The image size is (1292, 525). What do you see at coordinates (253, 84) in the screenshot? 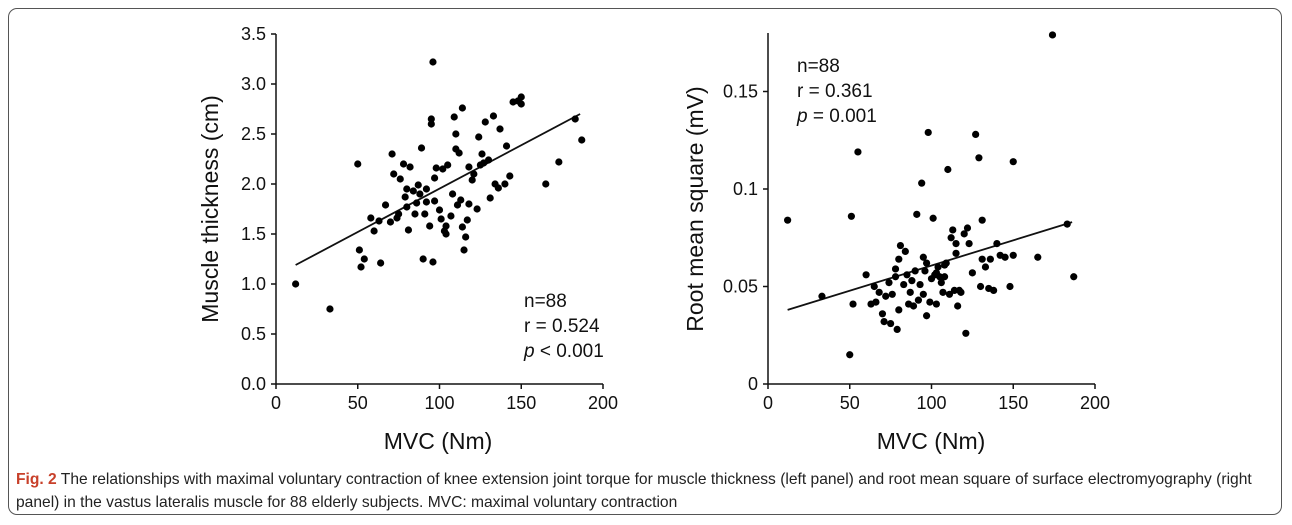
I see `left-y-tick-label: 3.0` at bounding box center [253, 84].